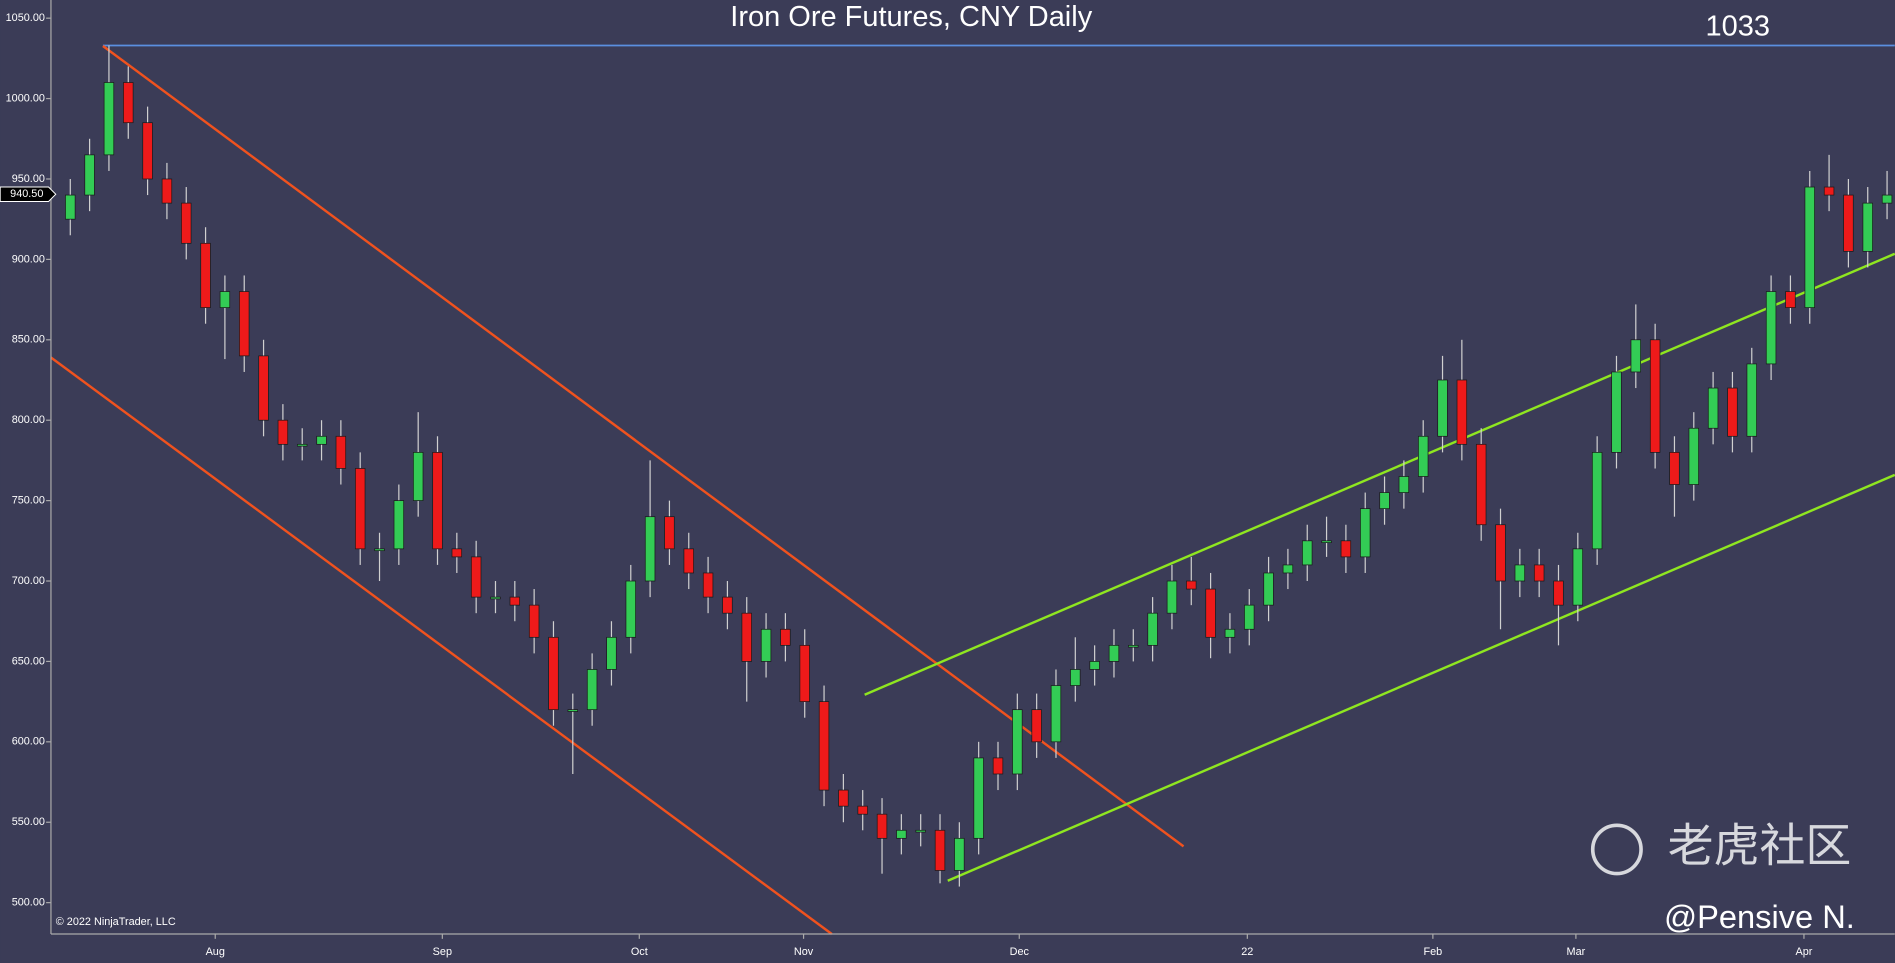 The image size is (1895, 963). I want to click on y-tick-label: 1000.00, so click(25, 98).